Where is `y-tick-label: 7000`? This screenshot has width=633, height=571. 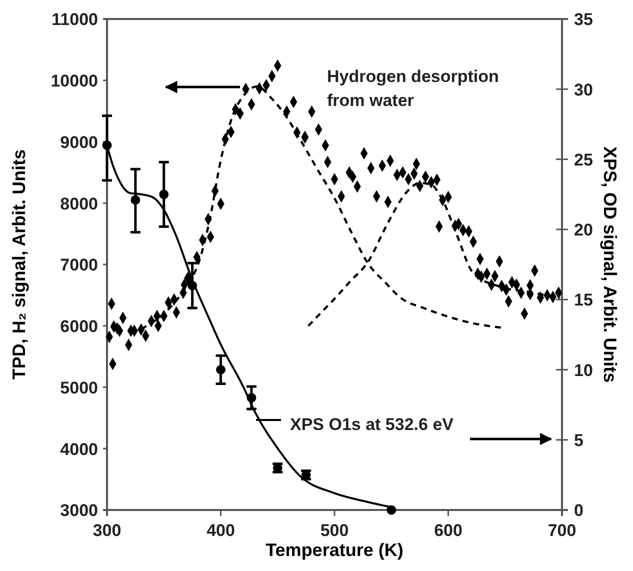
y-tick-label: 7000 is located at coordinates (79, 265).